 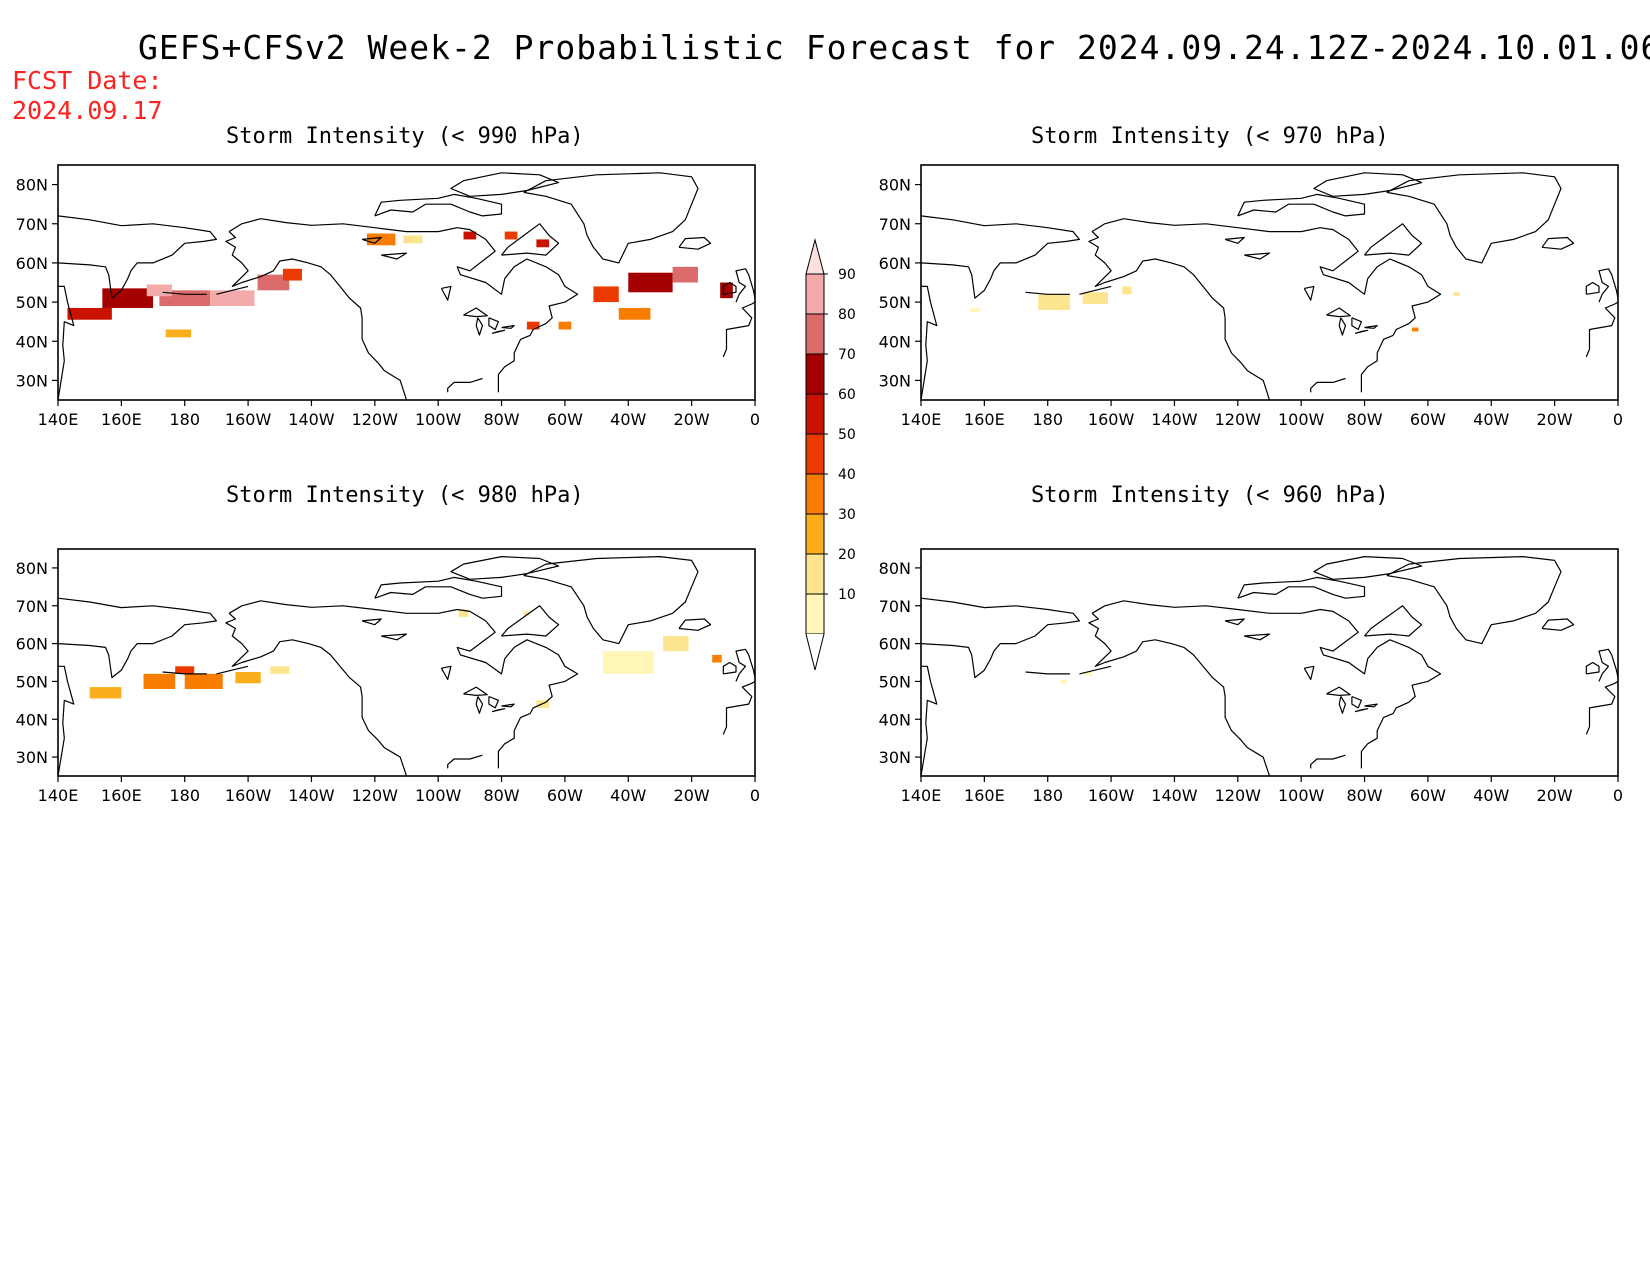 I want to click on map-frame, so click(x=406, y=282).